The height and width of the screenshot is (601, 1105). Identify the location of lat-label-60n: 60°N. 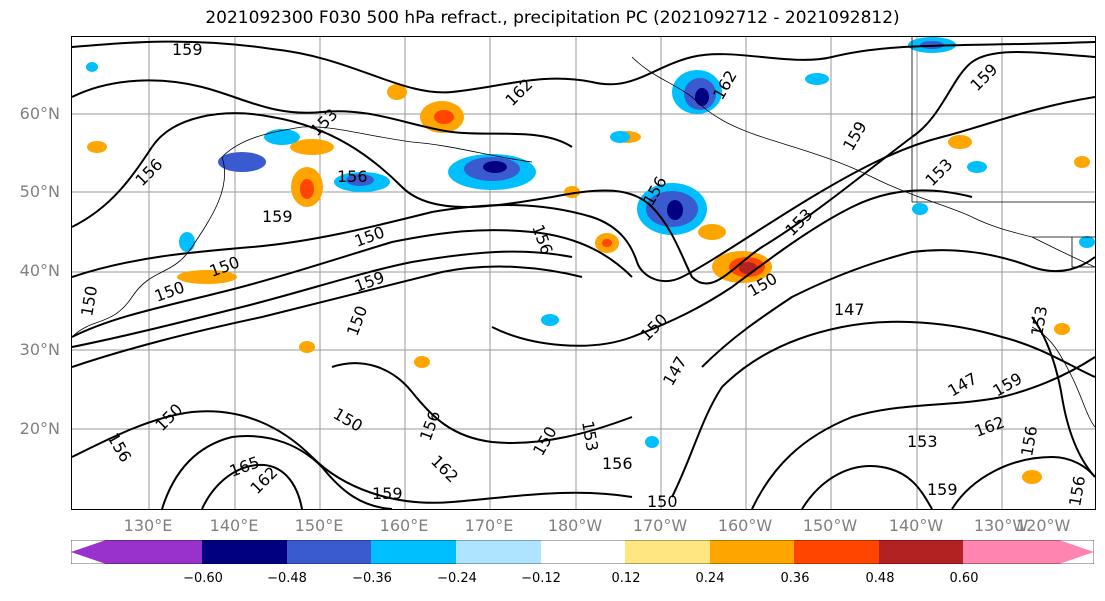
(39, 113).